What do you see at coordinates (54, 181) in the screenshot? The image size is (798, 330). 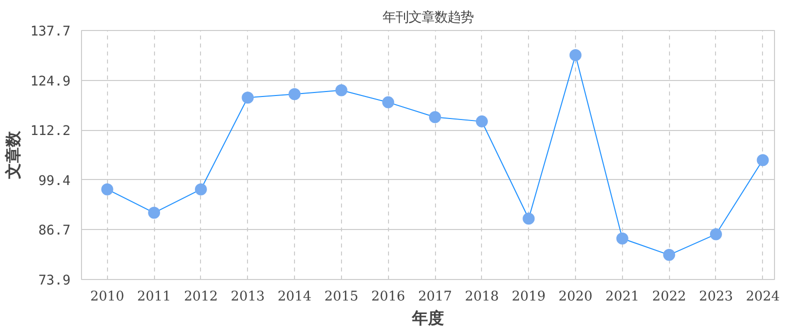 I see `y-tick-label: 99.4` at bounding box center [54, 181].